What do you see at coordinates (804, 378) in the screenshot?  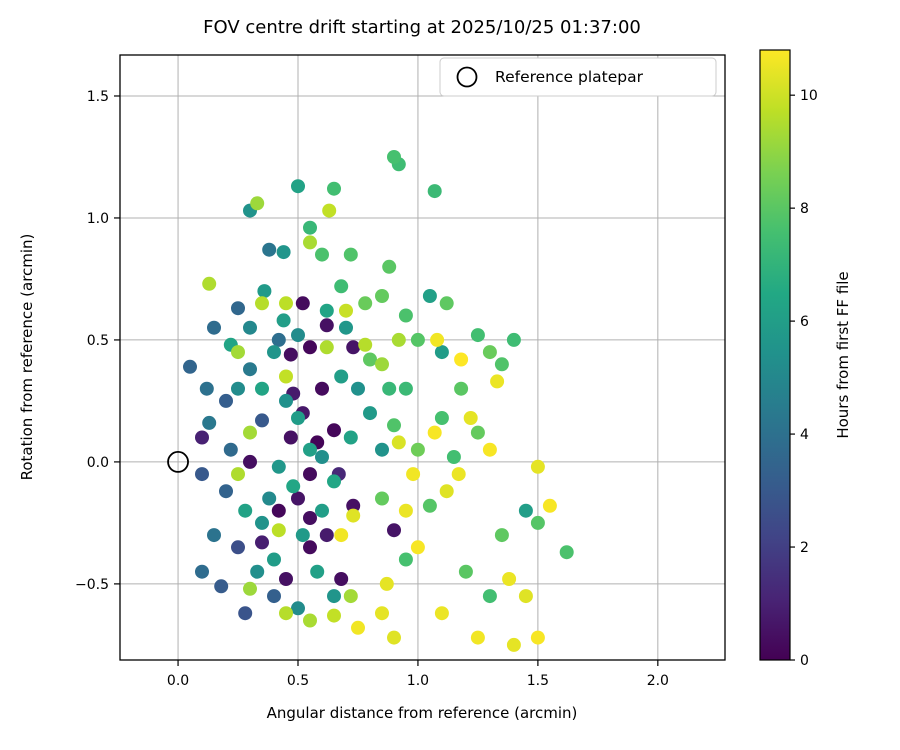 I see `colorbar-ticks: 0 2 4 6 8 10` at bounding box center [804, 378].